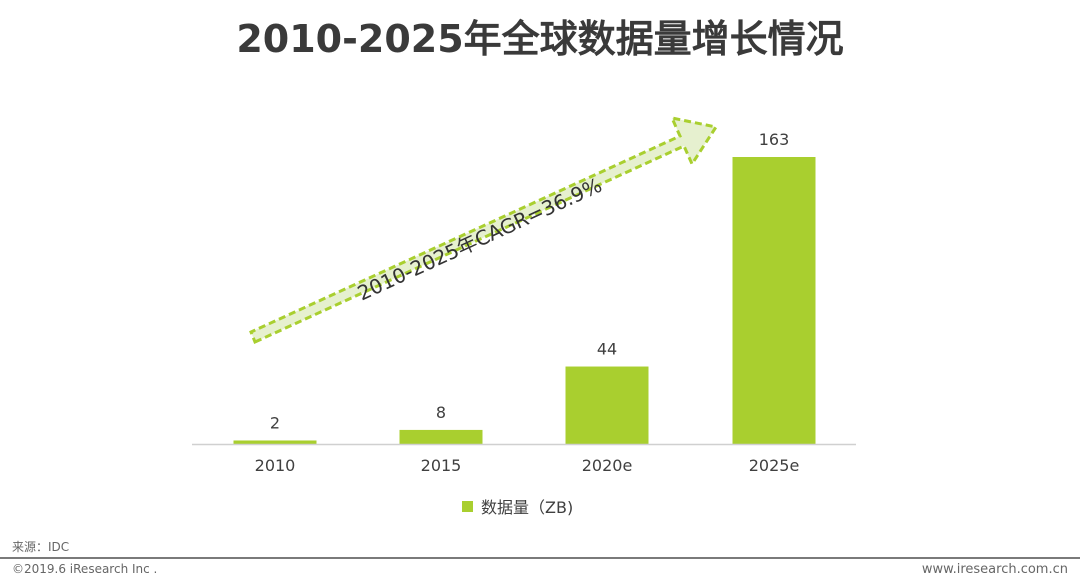 The image size is (1080, 586). What do you see at coordinates (441, 465) in the screenshot?
I see `x-tick-2015: 2015` at bounding box center [441, 465].